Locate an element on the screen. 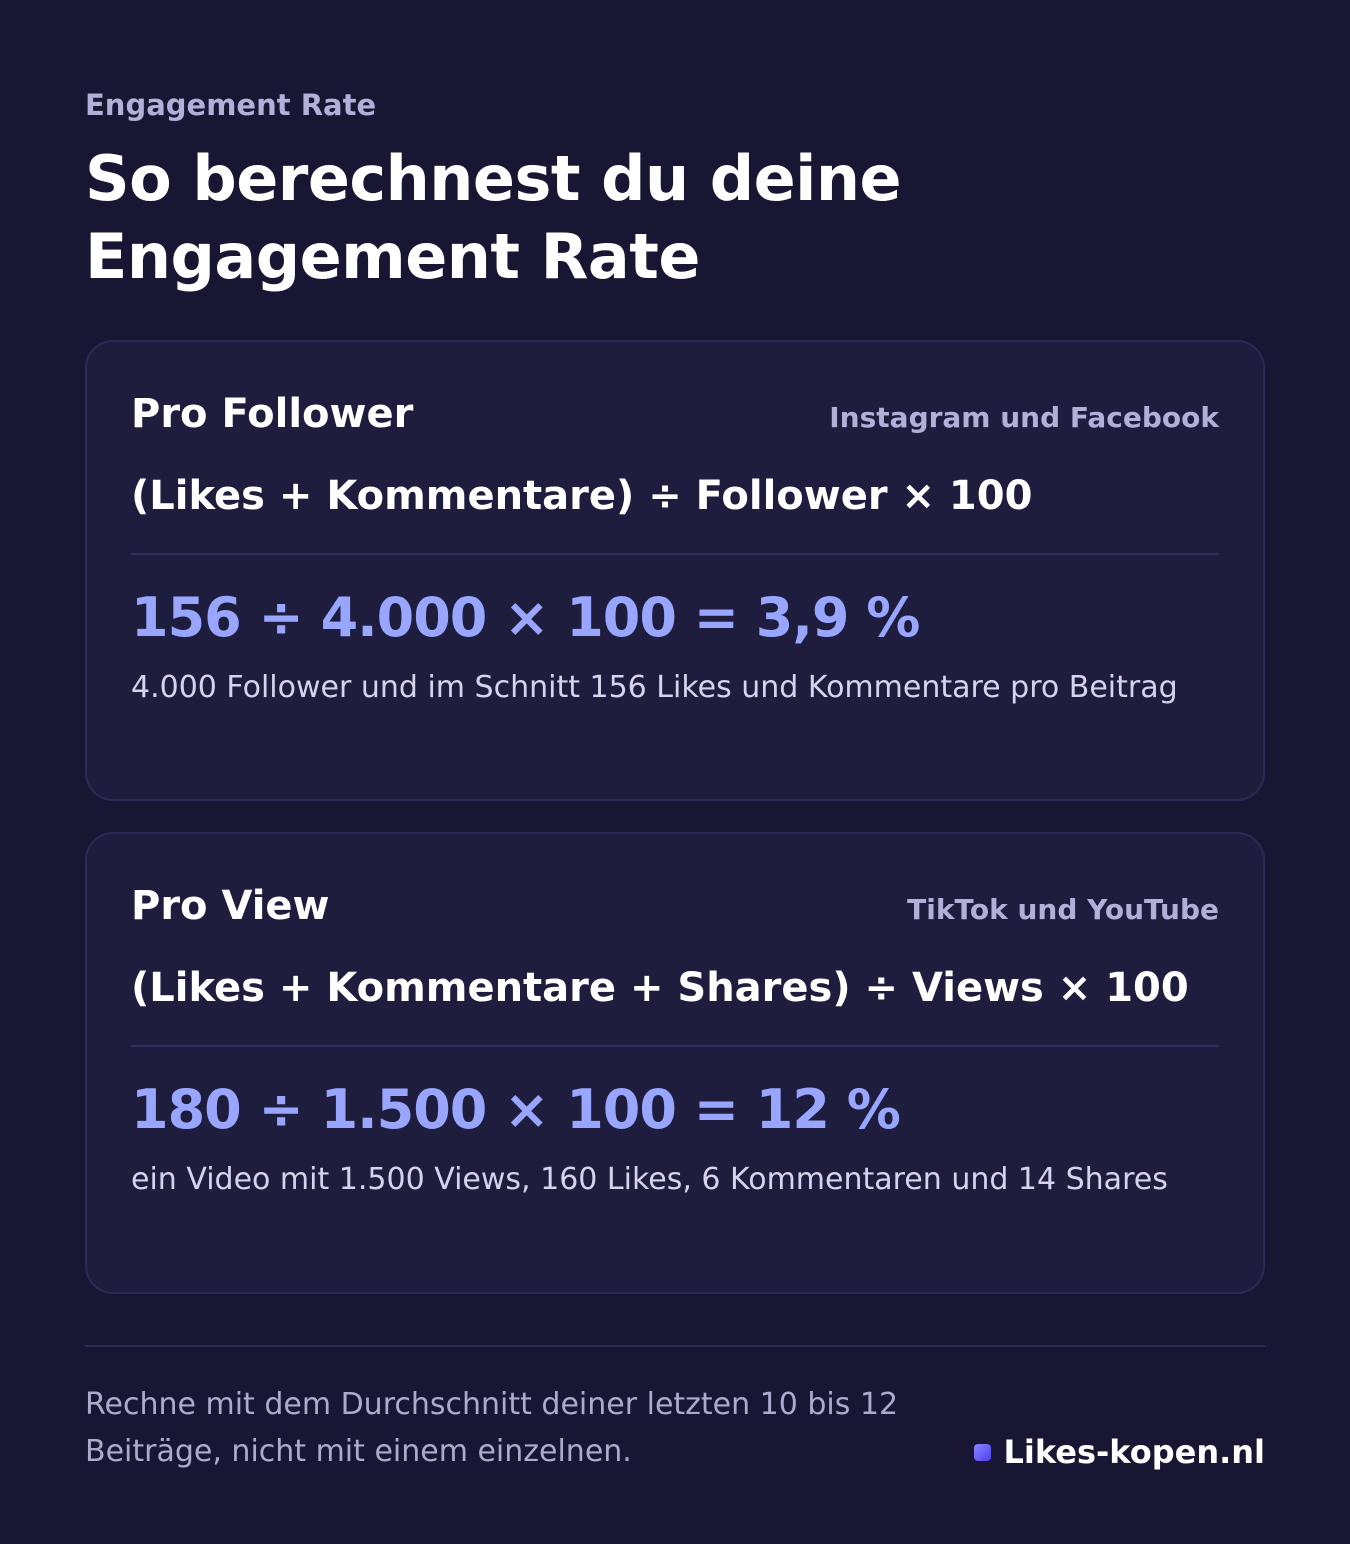 Image resolution: width=1350 pixels, height=1544 pixels. example-calculation: 156 ÷ 4.000 × 100 = 3,9 % is located at coordinates (525, 617).